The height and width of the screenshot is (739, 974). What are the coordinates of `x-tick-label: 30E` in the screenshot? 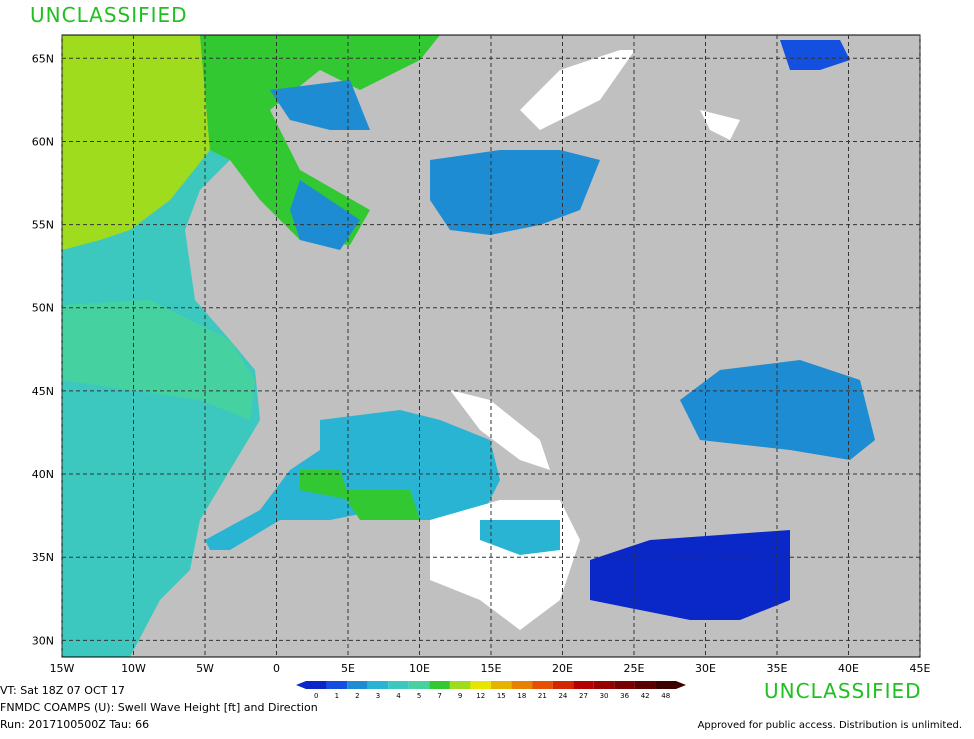 It's located at (705, 668).